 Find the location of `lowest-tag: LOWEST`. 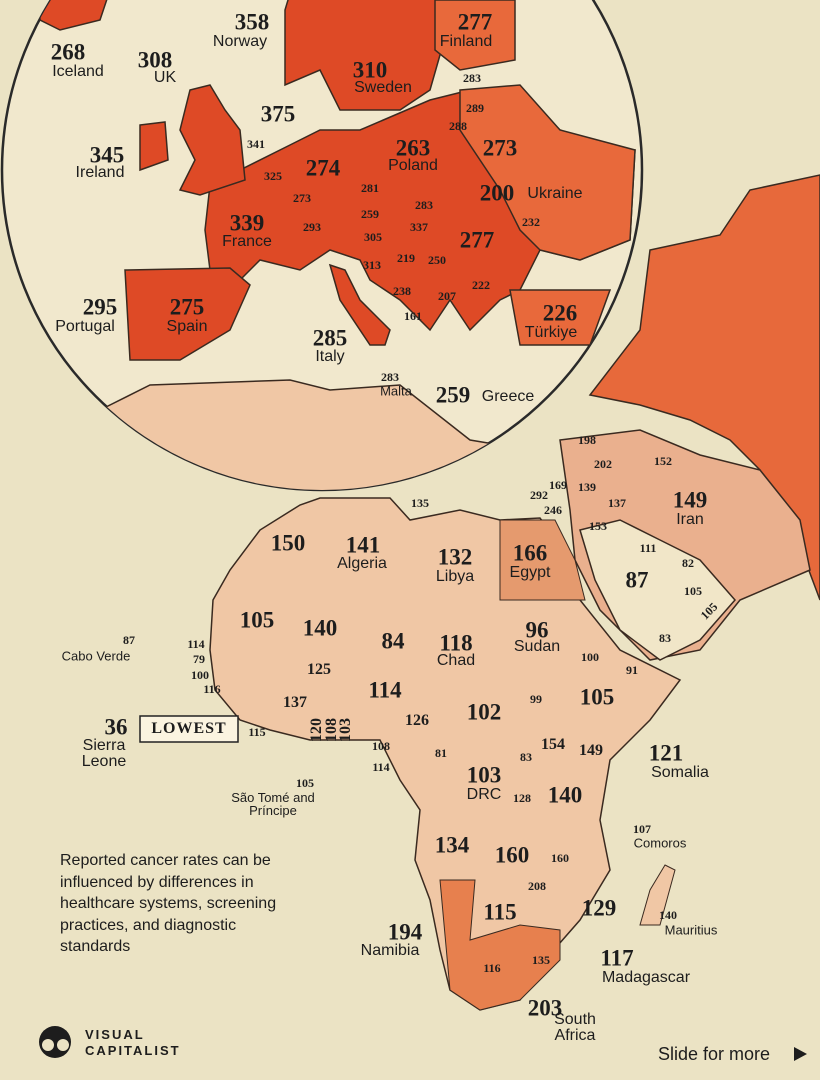

lowest-tag: LOWEST is located at coordinates (189, 728).